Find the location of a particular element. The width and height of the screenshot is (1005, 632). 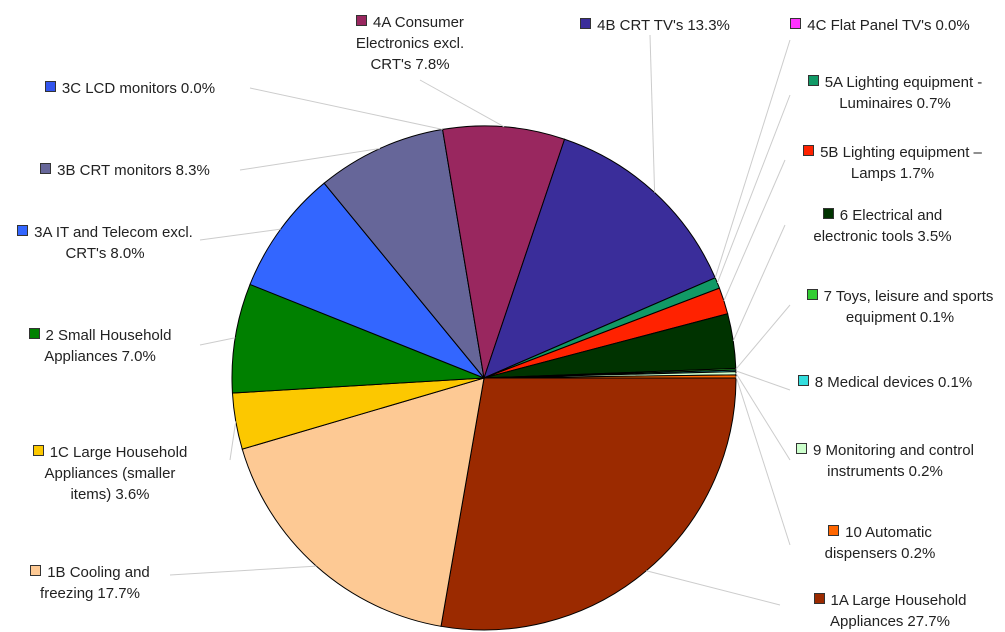

slice-label: 9 Monitoring and control instruments 0.2% is located at coordinates (885, 461).